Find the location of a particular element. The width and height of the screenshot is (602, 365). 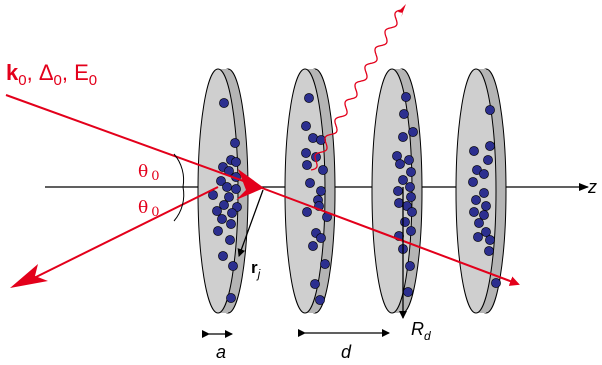

reflected-beam is located at coordinates (126, 232).